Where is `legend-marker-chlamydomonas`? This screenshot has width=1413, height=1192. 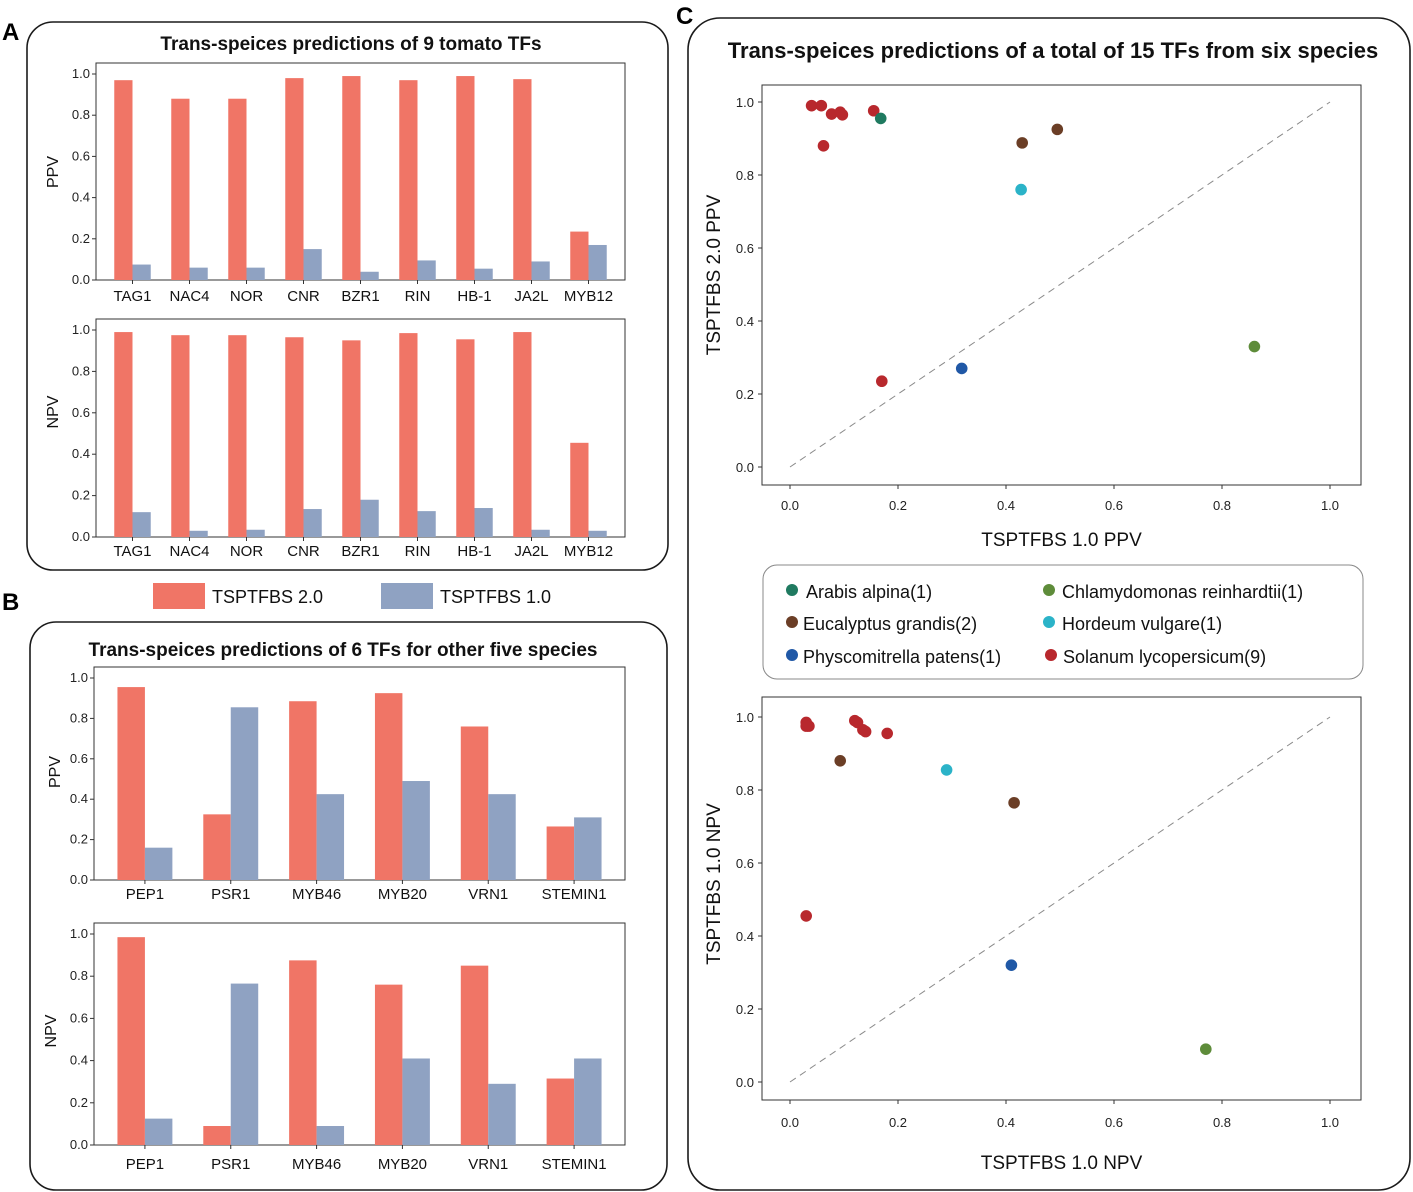 legend-marker-chlamydomonas is located at coordinates (1049, 590).